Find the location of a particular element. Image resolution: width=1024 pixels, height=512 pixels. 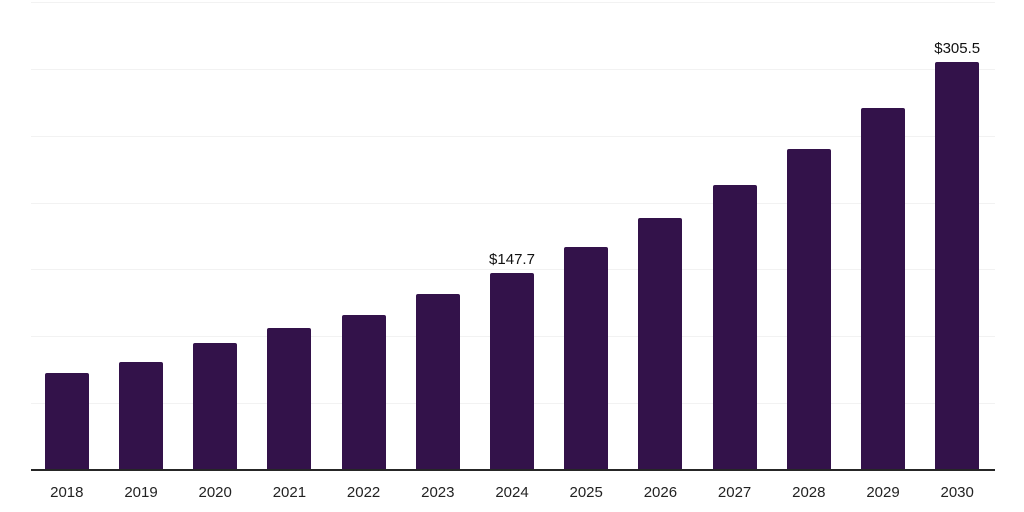

bar-2025 is located at coordinates (586, 358).